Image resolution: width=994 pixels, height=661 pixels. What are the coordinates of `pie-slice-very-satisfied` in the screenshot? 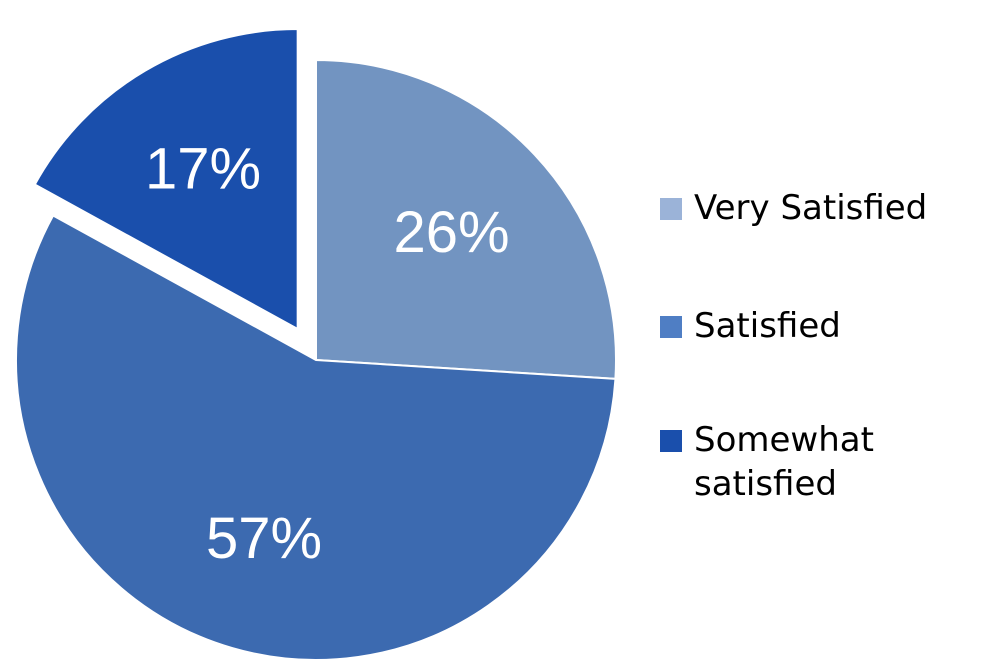 It's located at (466, 219).